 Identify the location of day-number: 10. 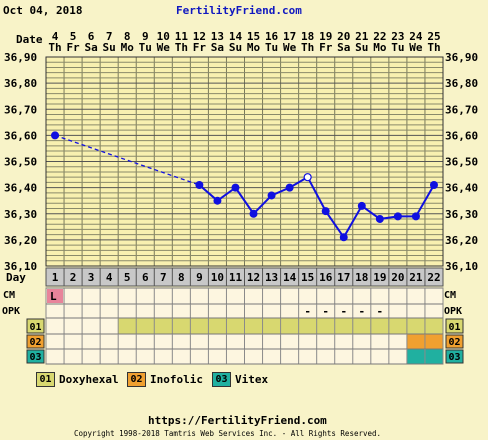
(217, 277).